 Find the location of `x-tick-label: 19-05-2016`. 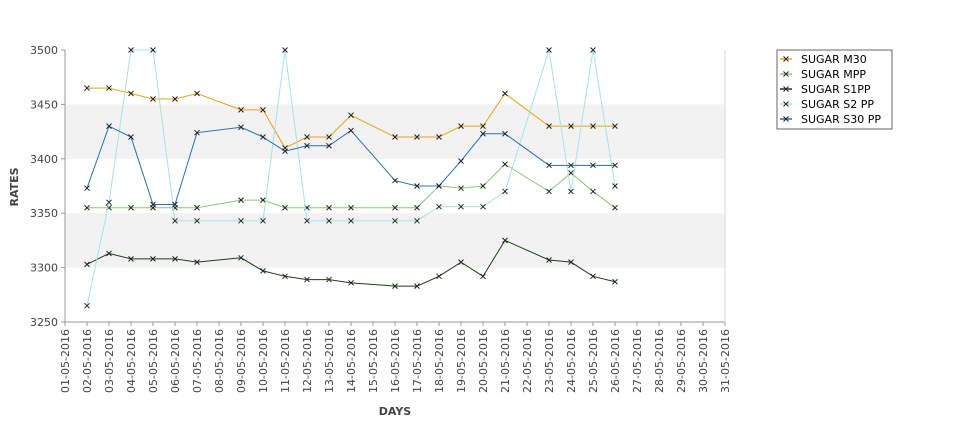

x-tick-label: 19-05-2016 is located at coordinates (461, 361).